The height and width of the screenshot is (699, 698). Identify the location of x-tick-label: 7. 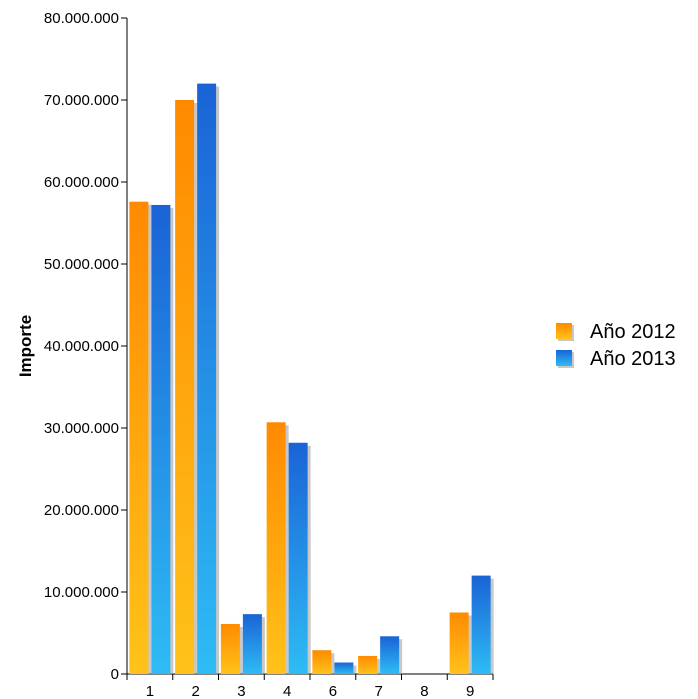
(378, 691).